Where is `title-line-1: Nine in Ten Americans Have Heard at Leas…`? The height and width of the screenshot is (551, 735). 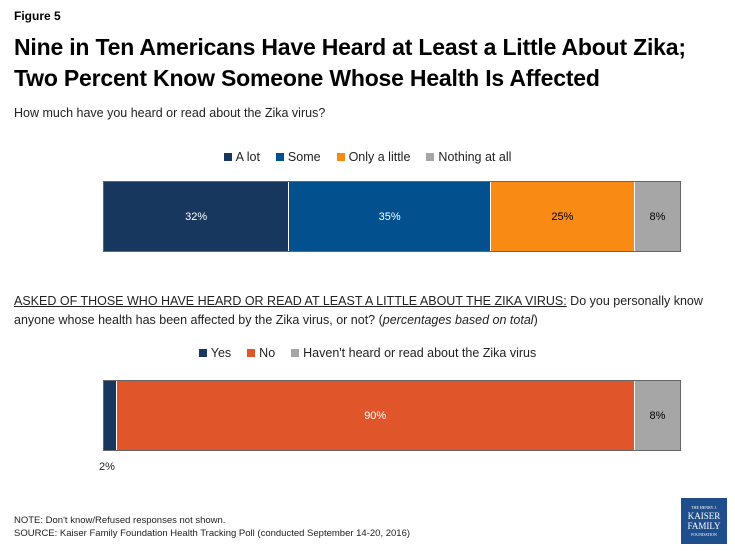
title-line-1: Nine in Ten Americans Have Heard at Leas… is located at coordinates (350, 47).